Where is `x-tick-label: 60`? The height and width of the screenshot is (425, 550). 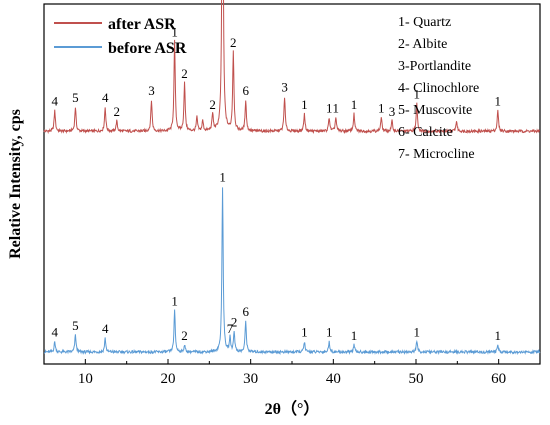
x-tick-label: 60 is located at coordinates (498, 379).